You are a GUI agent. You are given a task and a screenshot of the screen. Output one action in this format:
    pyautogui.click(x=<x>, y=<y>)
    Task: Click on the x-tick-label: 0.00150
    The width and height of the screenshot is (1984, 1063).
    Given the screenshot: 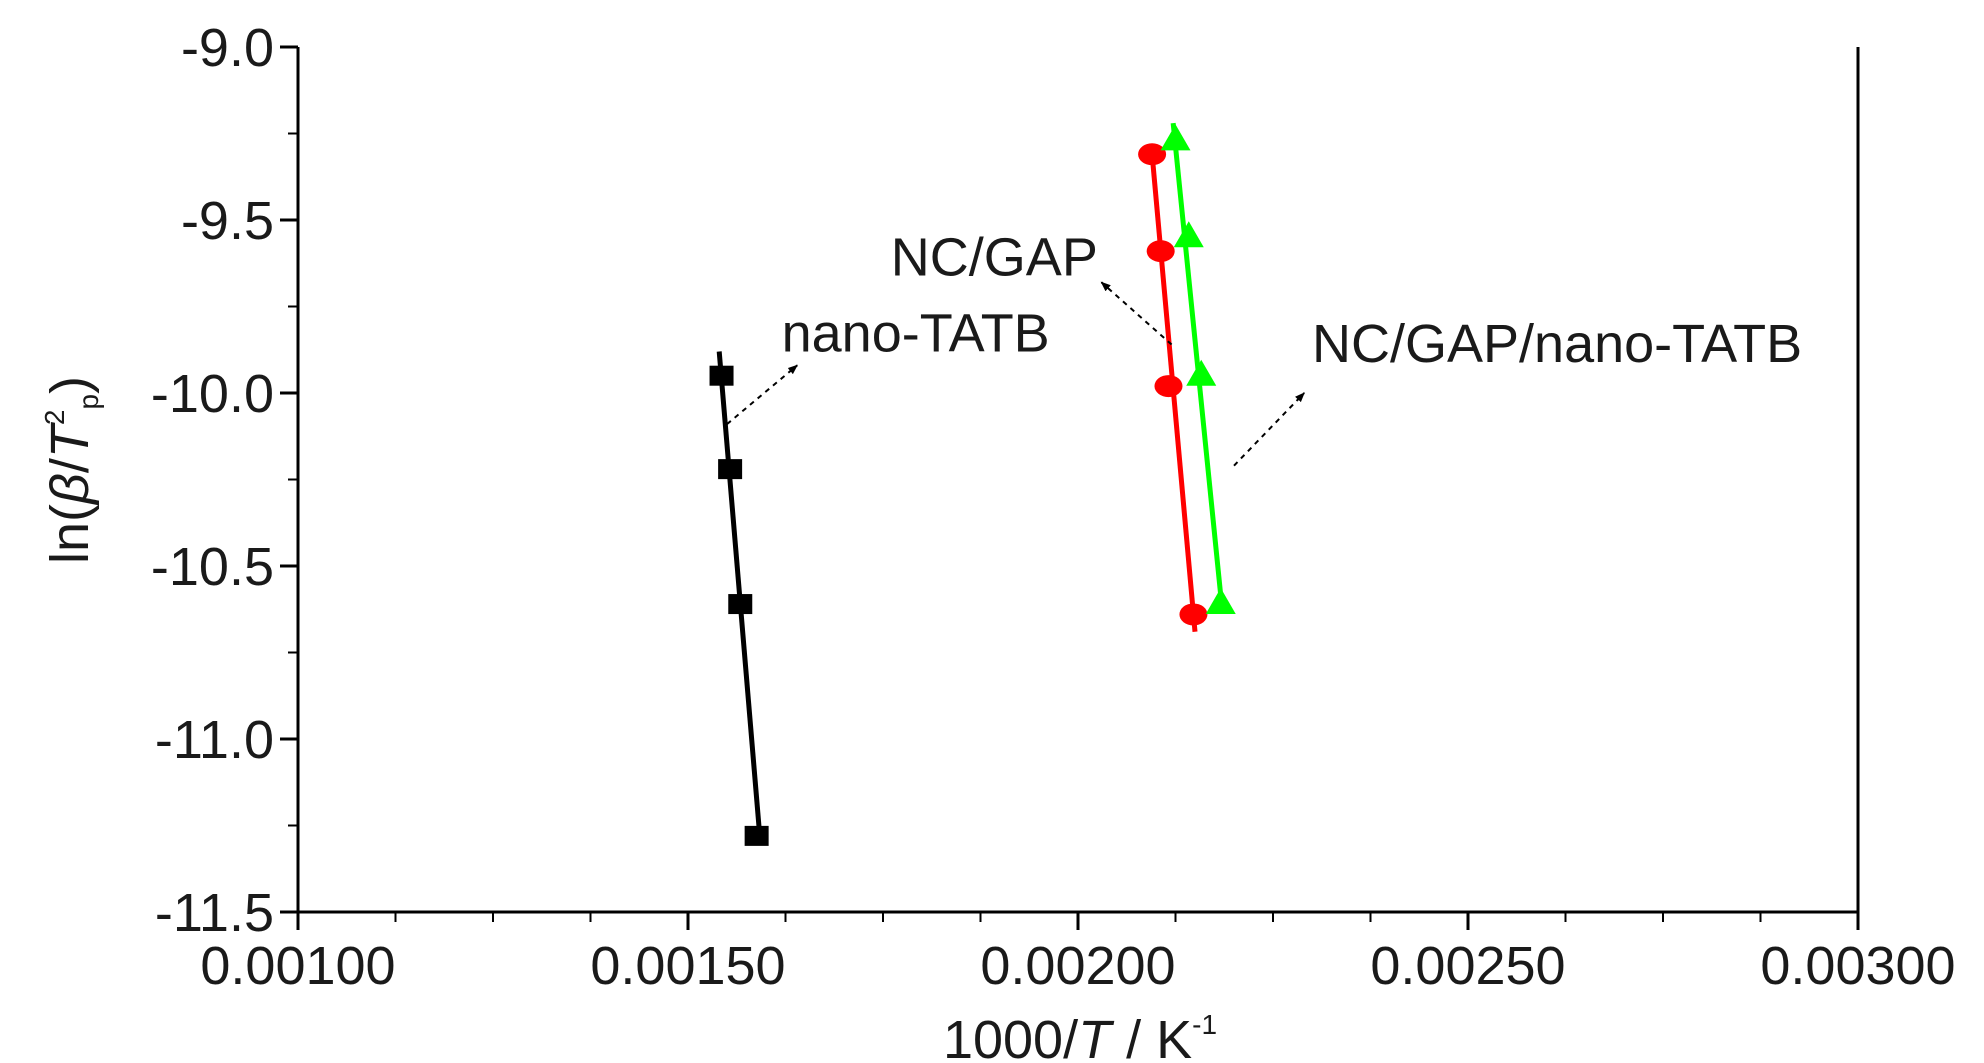 What is the action you would take?
    pyautogui.click(x=687, y=966)
    